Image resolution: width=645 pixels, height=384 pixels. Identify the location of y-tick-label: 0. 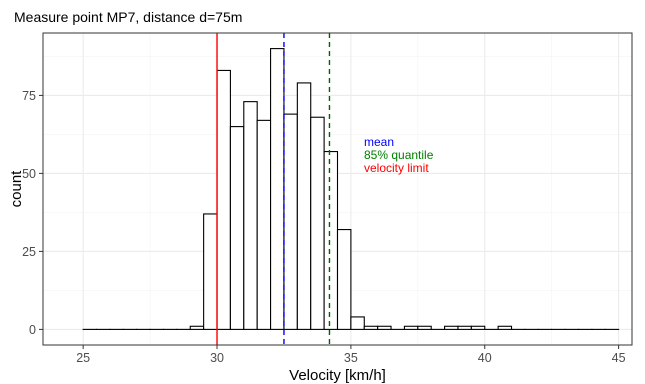
(32, 330).